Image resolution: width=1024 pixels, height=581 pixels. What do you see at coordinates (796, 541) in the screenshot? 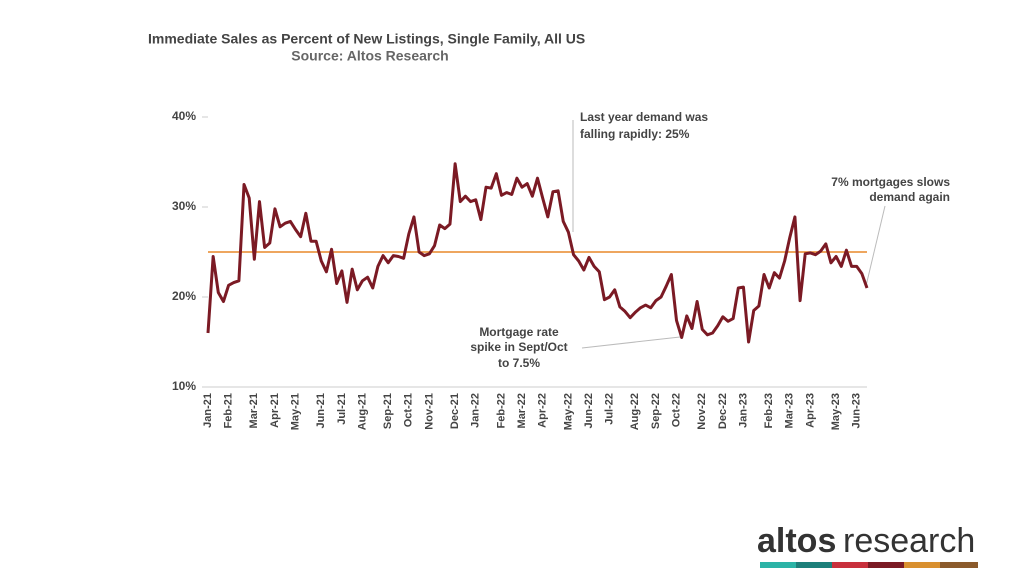
I see `logo-text: altos` at bounding box center [796, 541].